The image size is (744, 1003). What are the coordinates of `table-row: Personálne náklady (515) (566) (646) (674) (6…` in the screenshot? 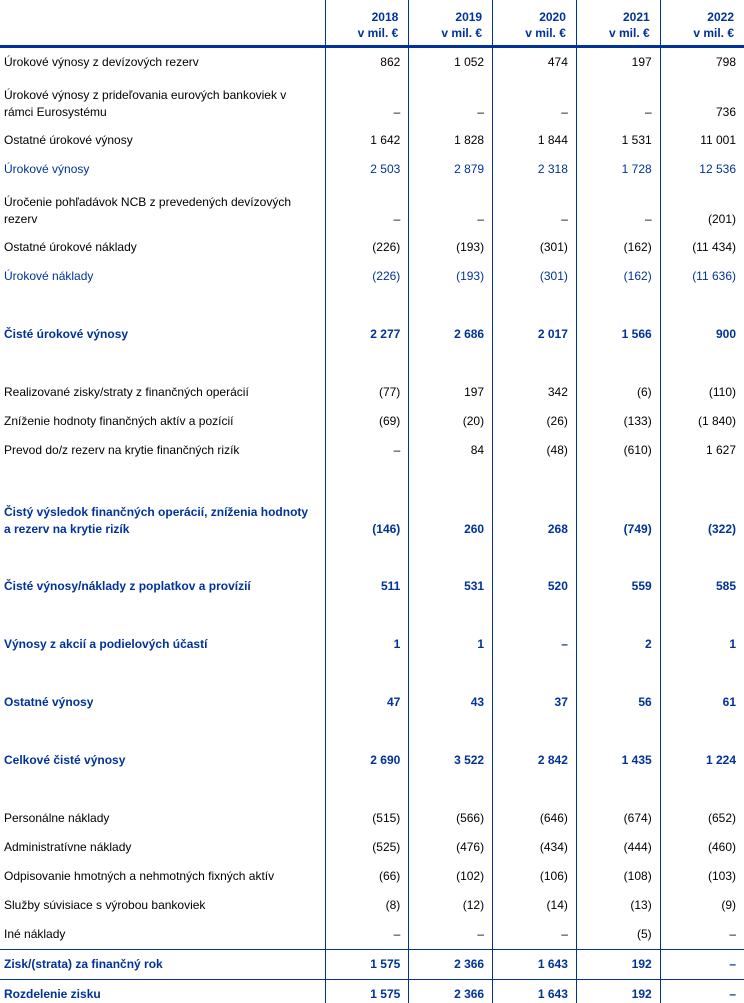 It's located at (372, 818).